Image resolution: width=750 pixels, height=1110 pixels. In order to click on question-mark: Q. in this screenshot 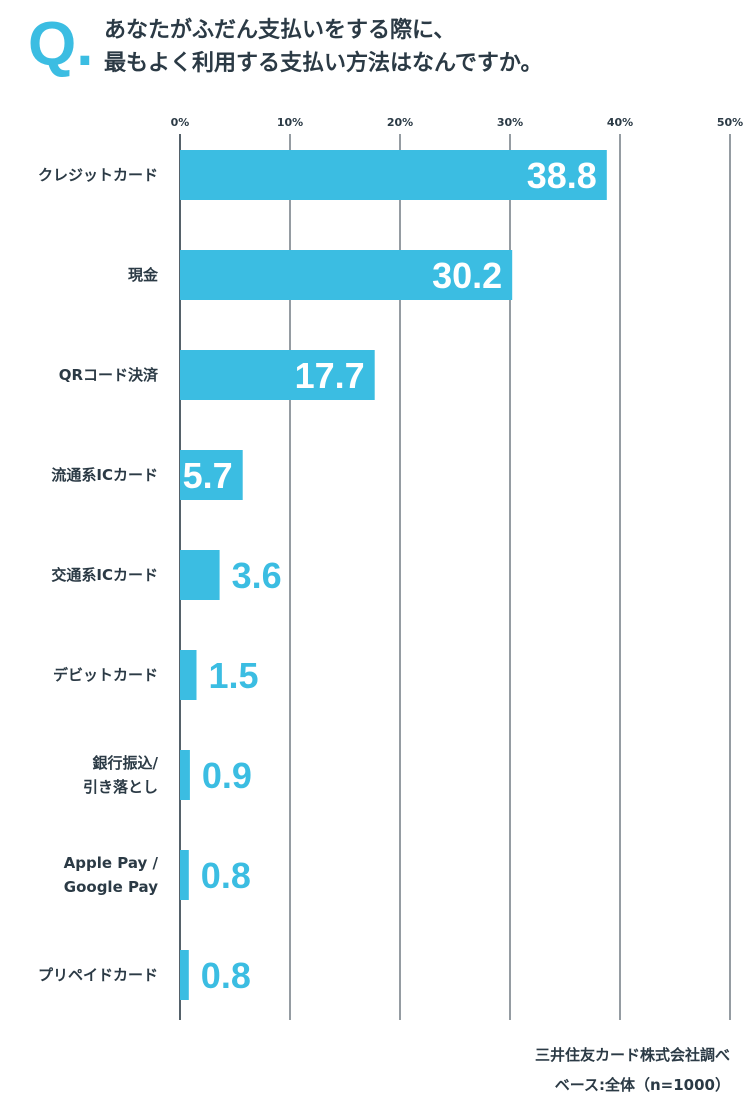, I will do `click(61, 44)`.